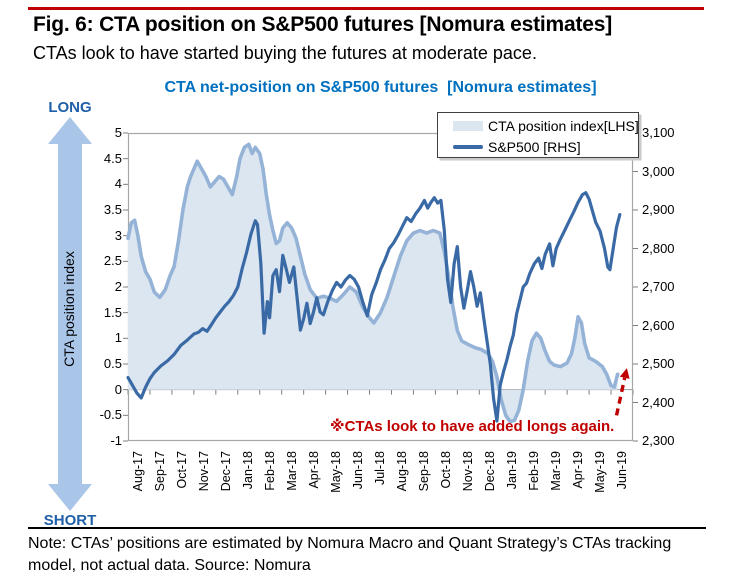 Image resolution: width=734 pixels, height=582 pixels. Describe the element at coordinates (70, 497) in the screenshot. I see `arrow-down-icon` at that location.